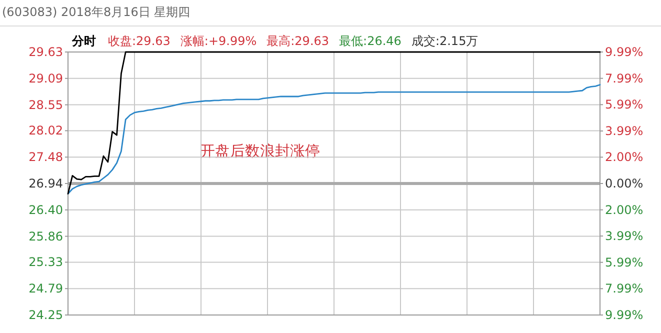  I want to click on text: 涨幅:+9.99%, so click(218, 41).